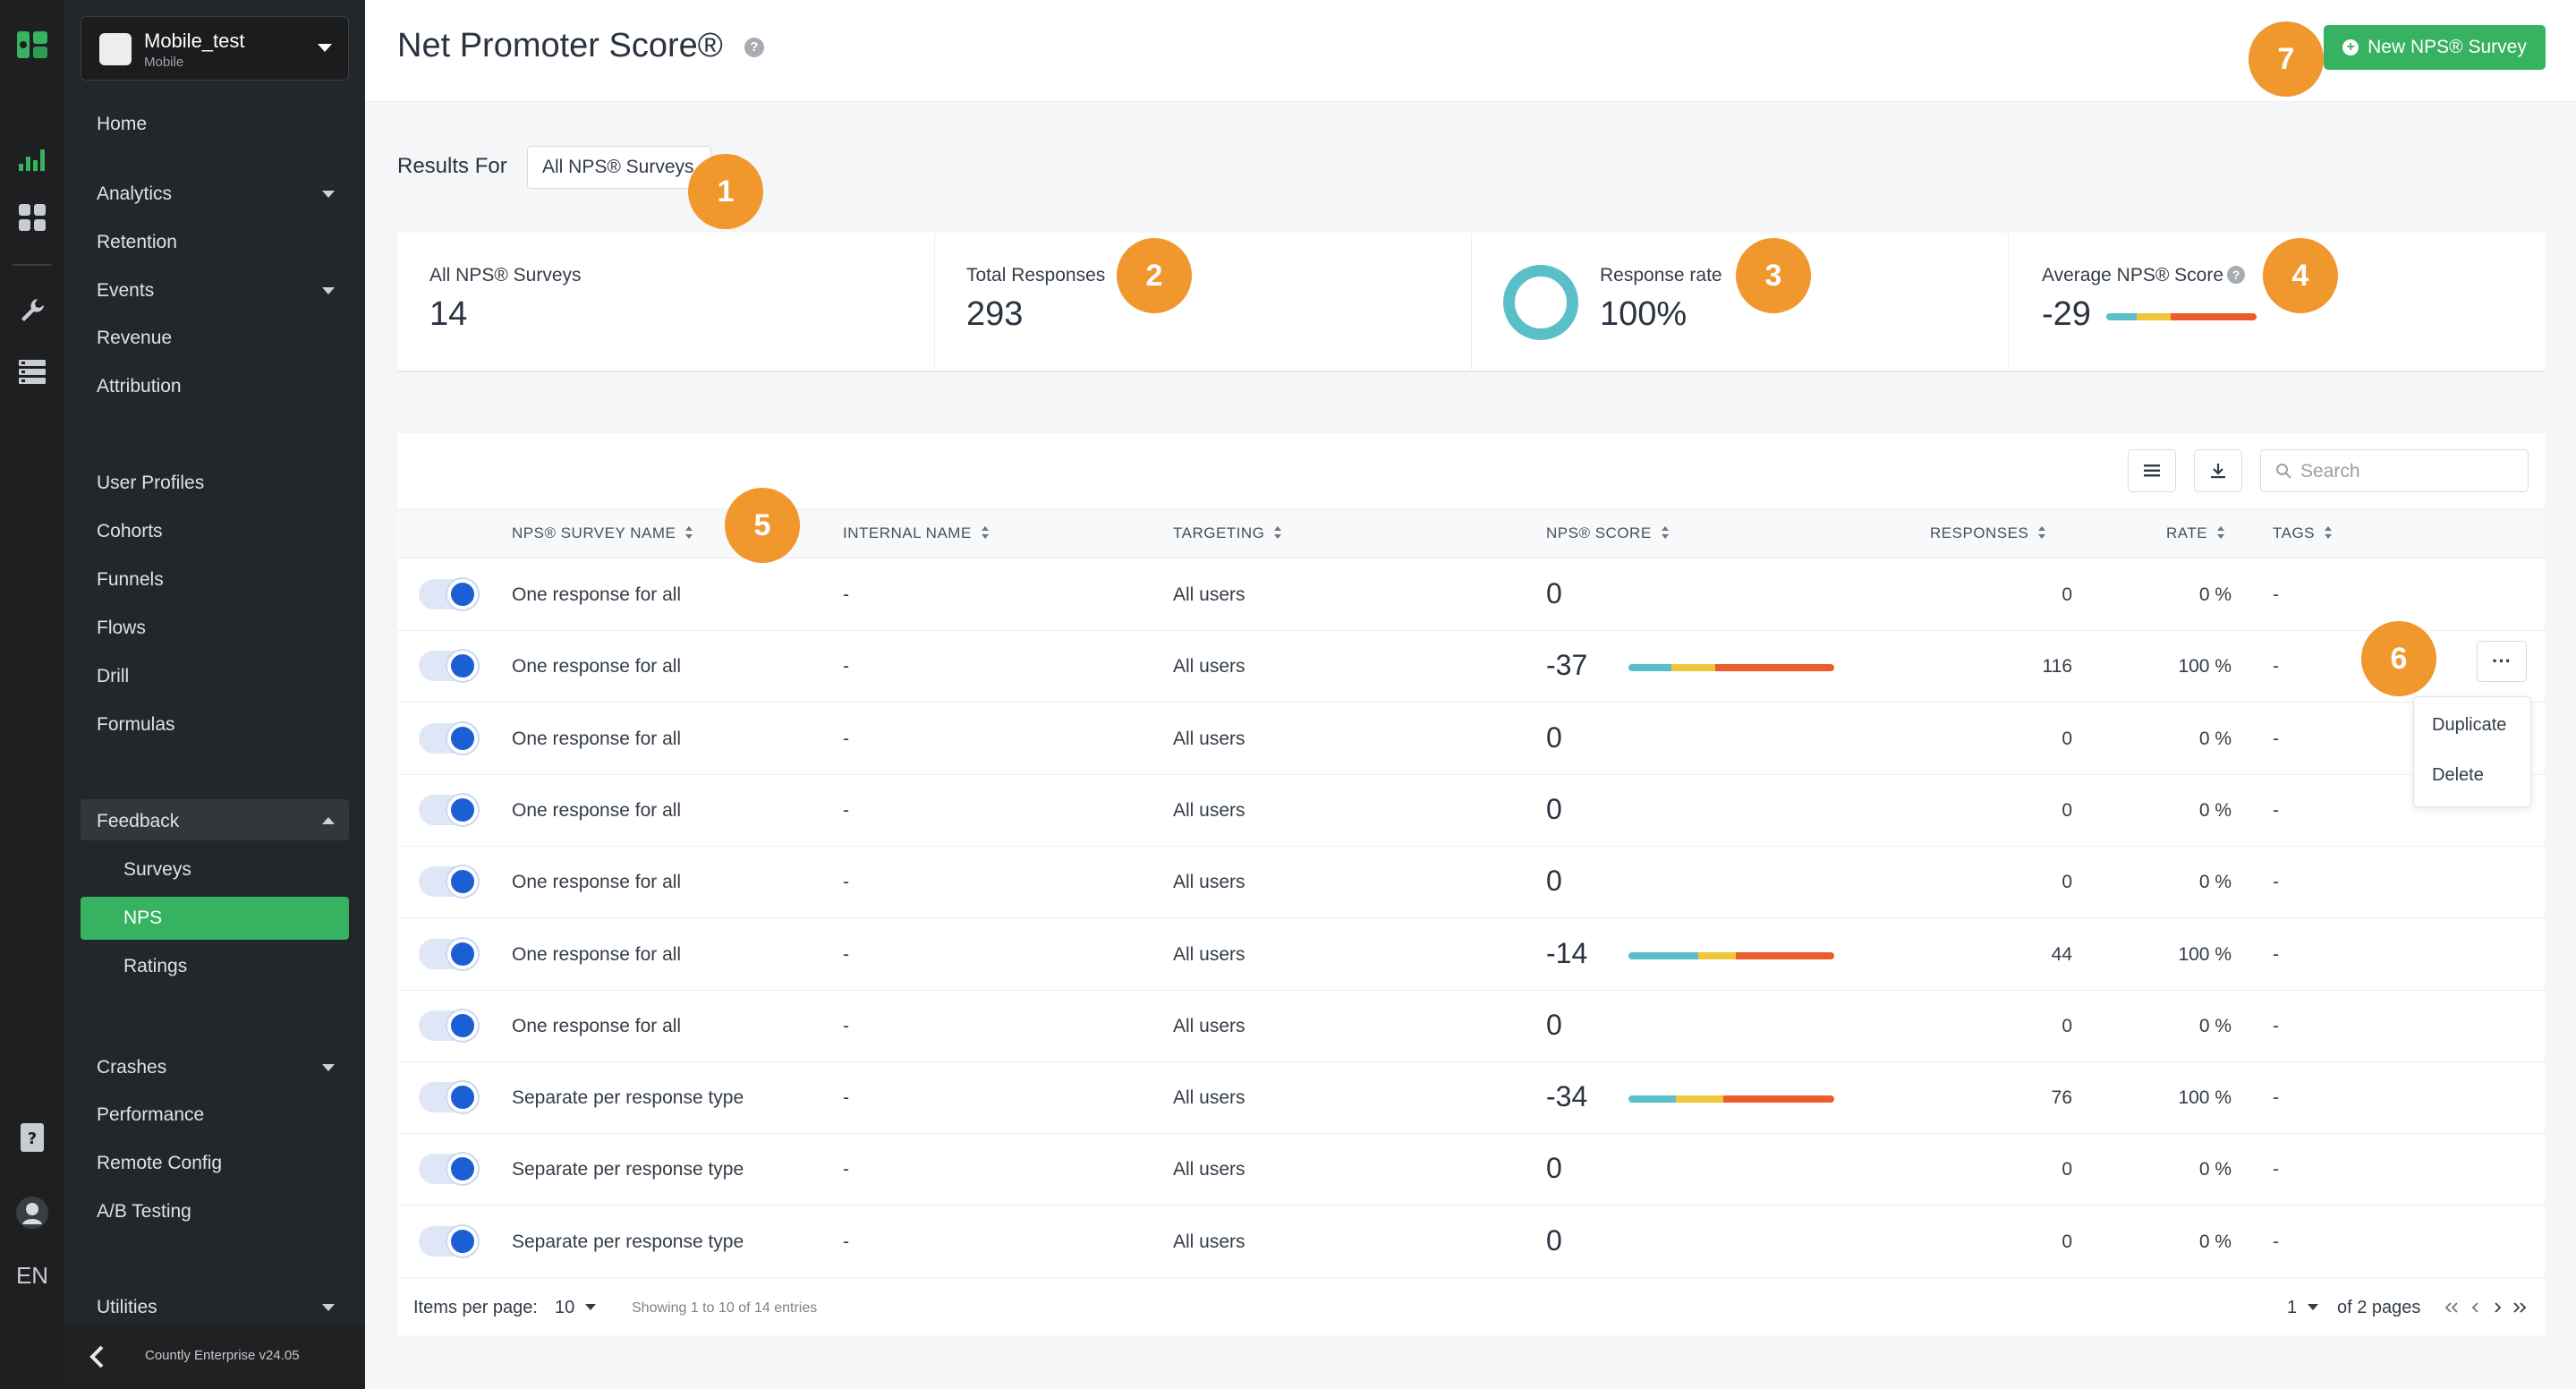 The width and height of the screenshot is (2576, 1389). I want to click on column-nps-score: NPS® SCORE, so click(1608, 533).